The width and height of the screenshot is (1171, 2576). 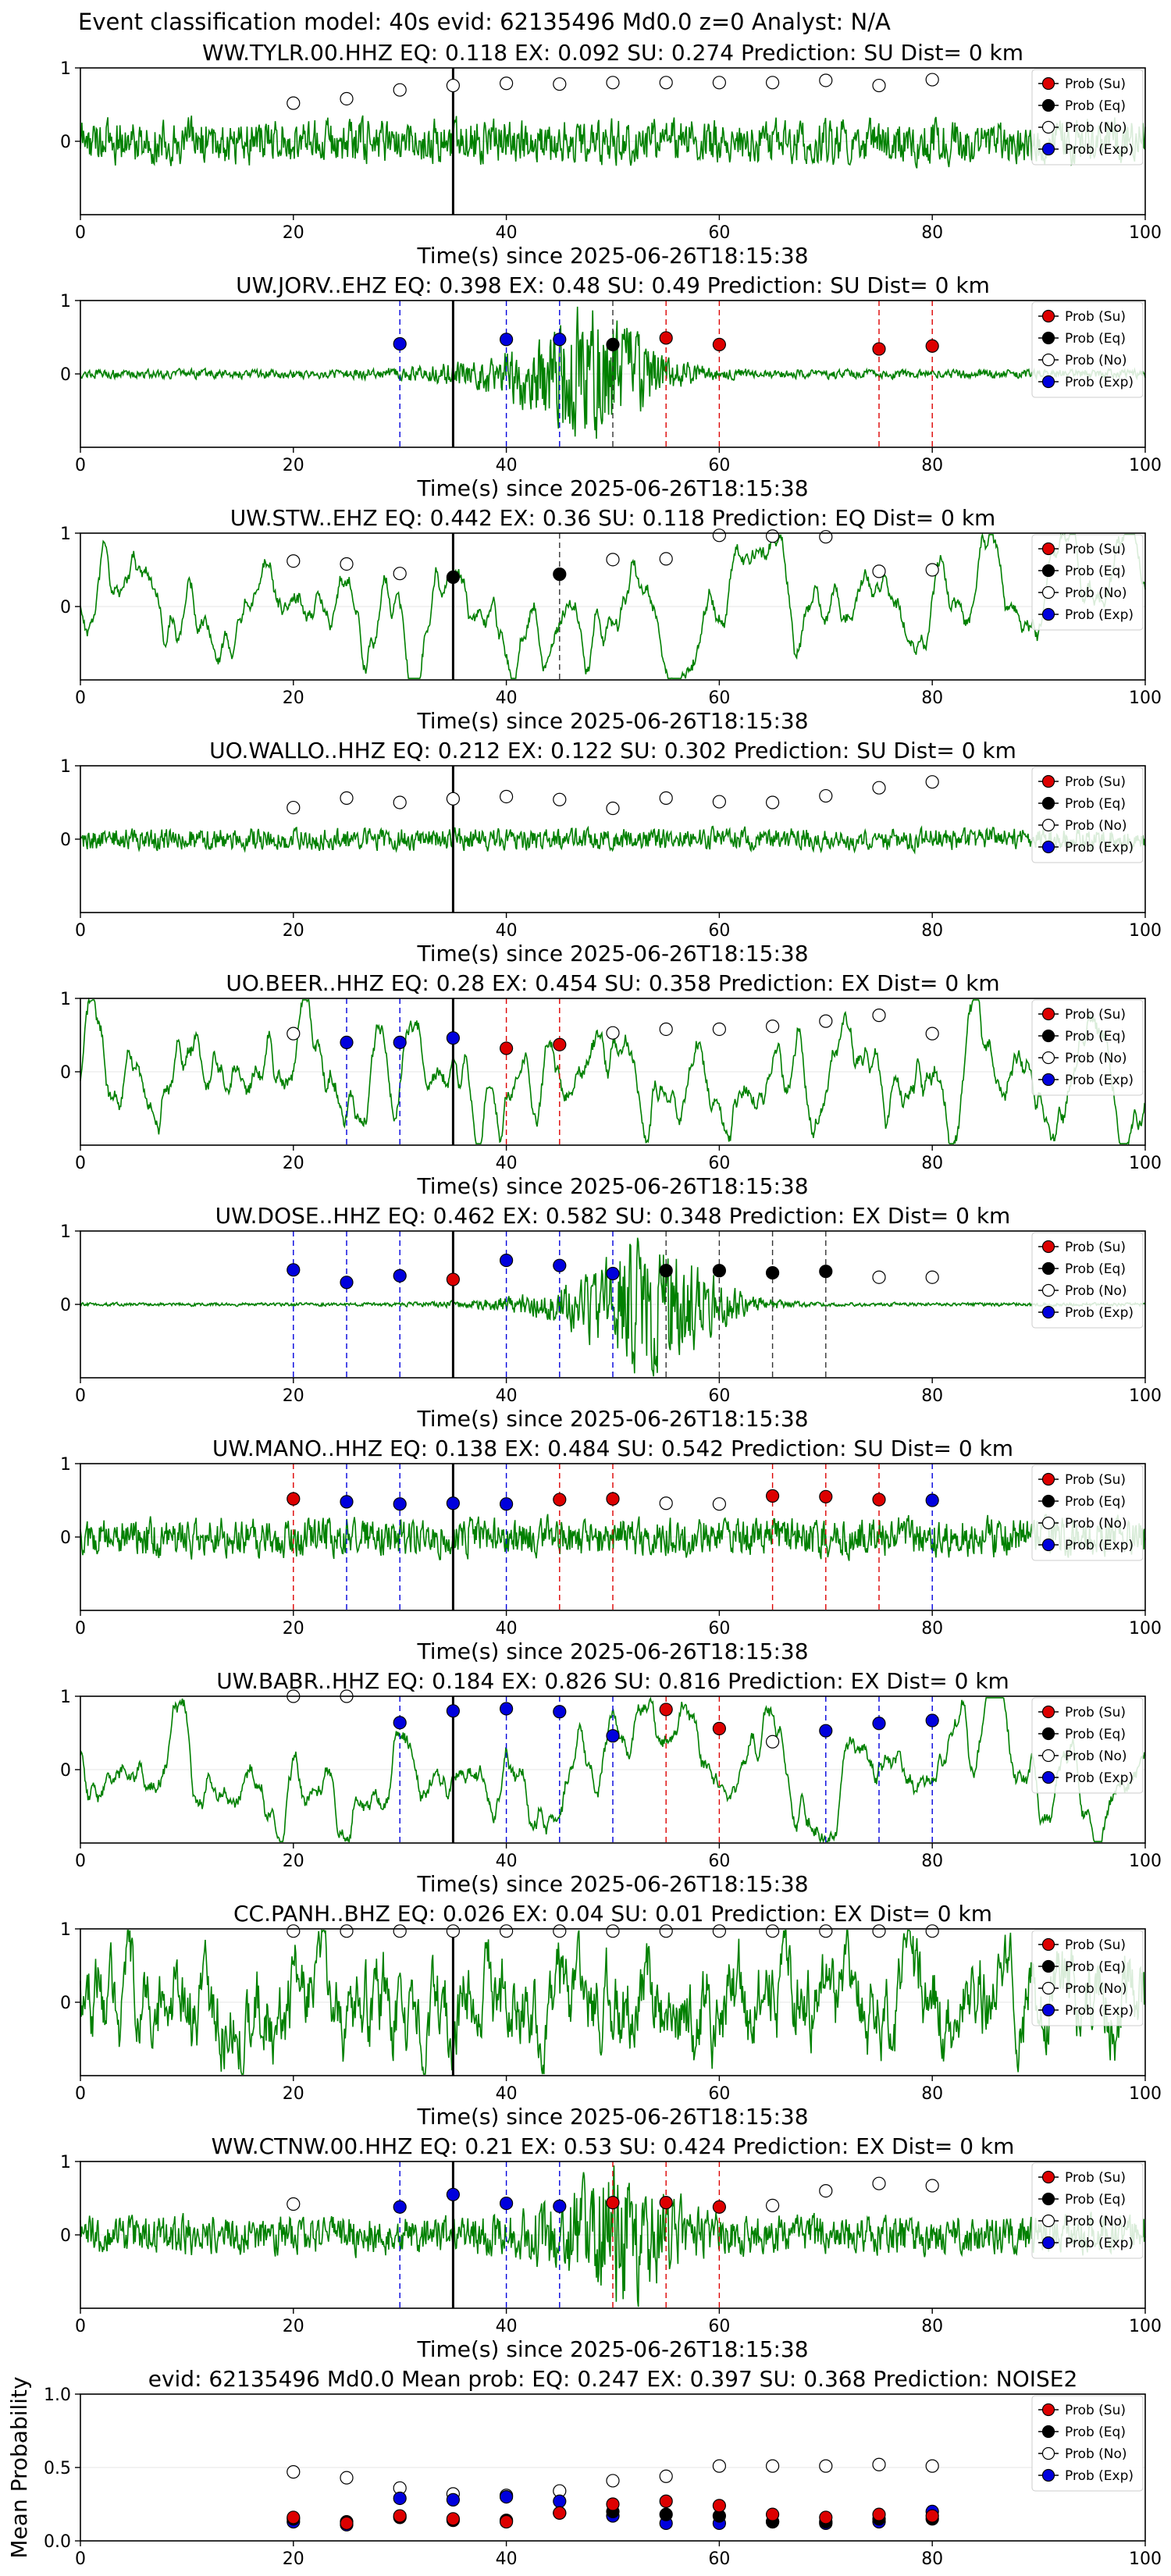 I want to click on prob-point-eq, so click(x=613, y=344).